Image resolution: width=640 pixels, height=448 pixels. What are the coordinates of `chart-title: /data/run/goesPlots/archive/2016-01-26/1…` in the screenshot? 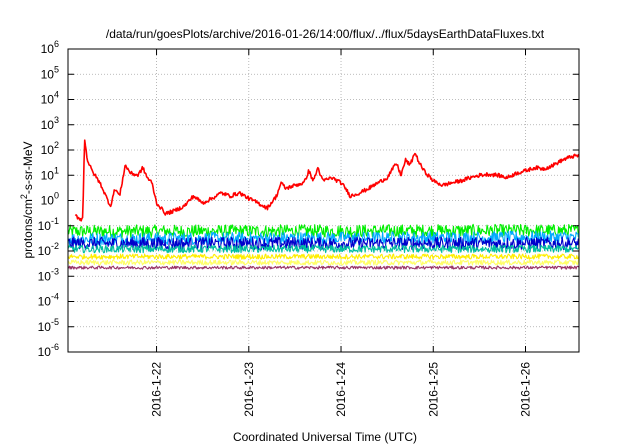 It's located at (325, 34).